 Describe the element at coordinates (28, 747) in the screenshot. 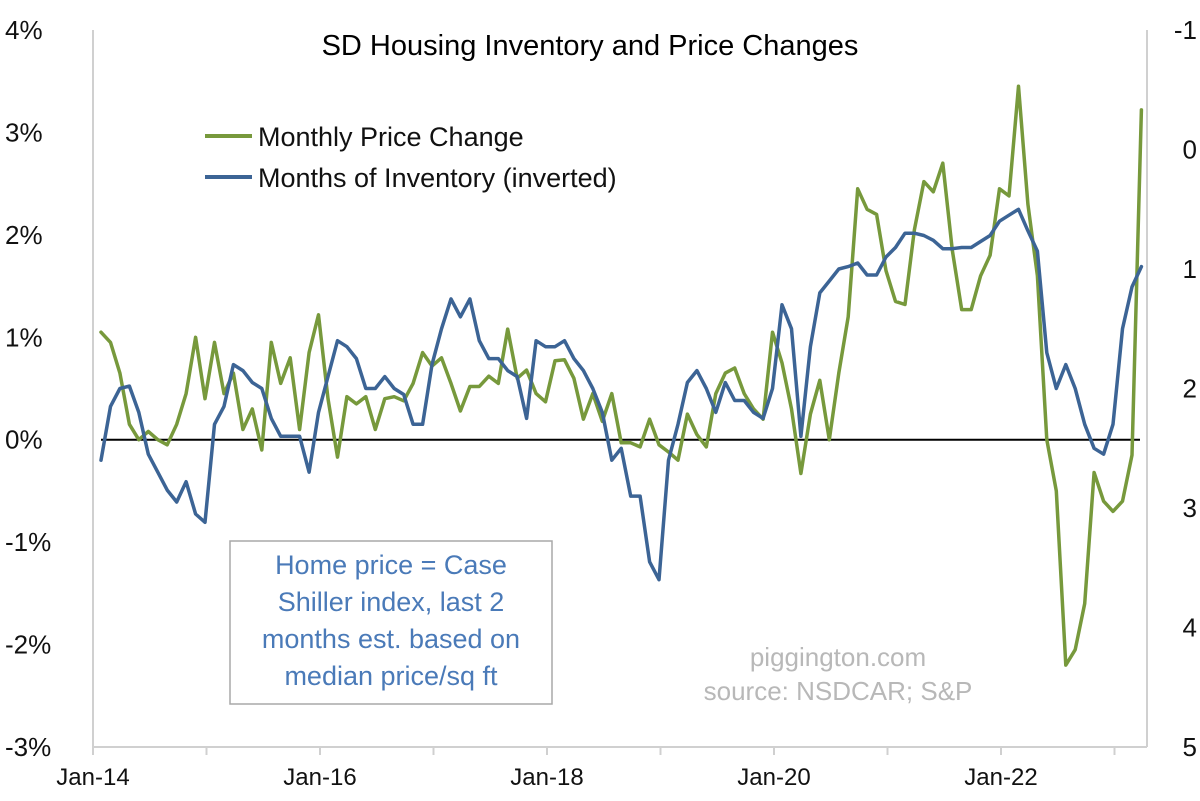

I see `left-tick-label: -3%` at that location.